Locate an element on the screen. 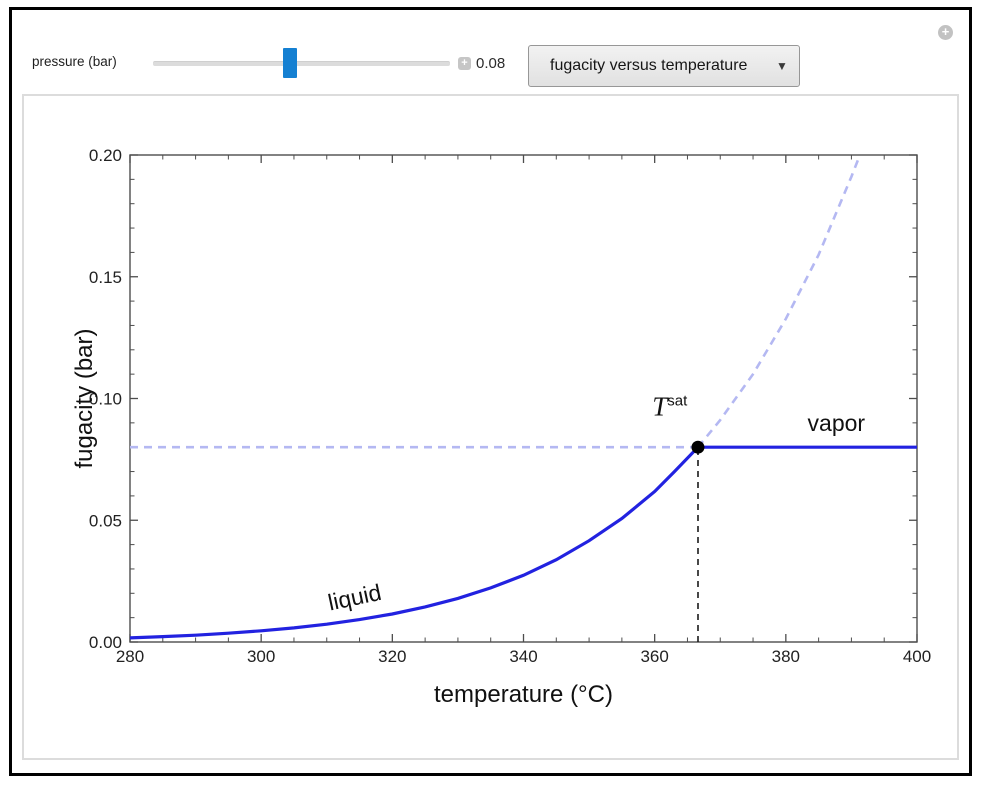 This screenshot has width=981, height=786. x-tick-label: 300 is located at coordinates (261, 656).